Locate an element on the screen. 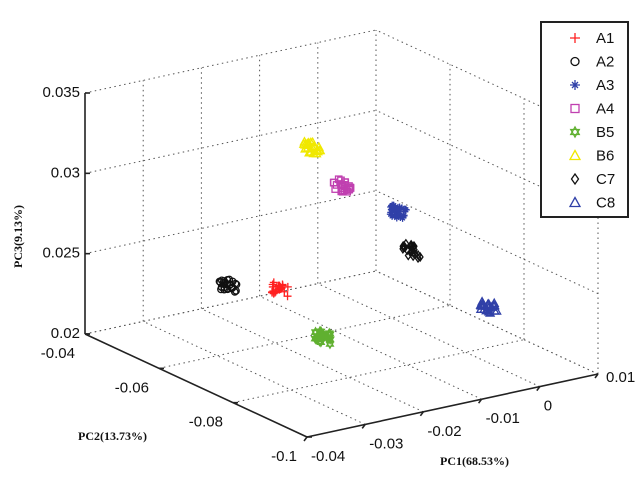 The image size is (640, 480). x-tick-label: 0.01 is located at coordinates (620, 377).